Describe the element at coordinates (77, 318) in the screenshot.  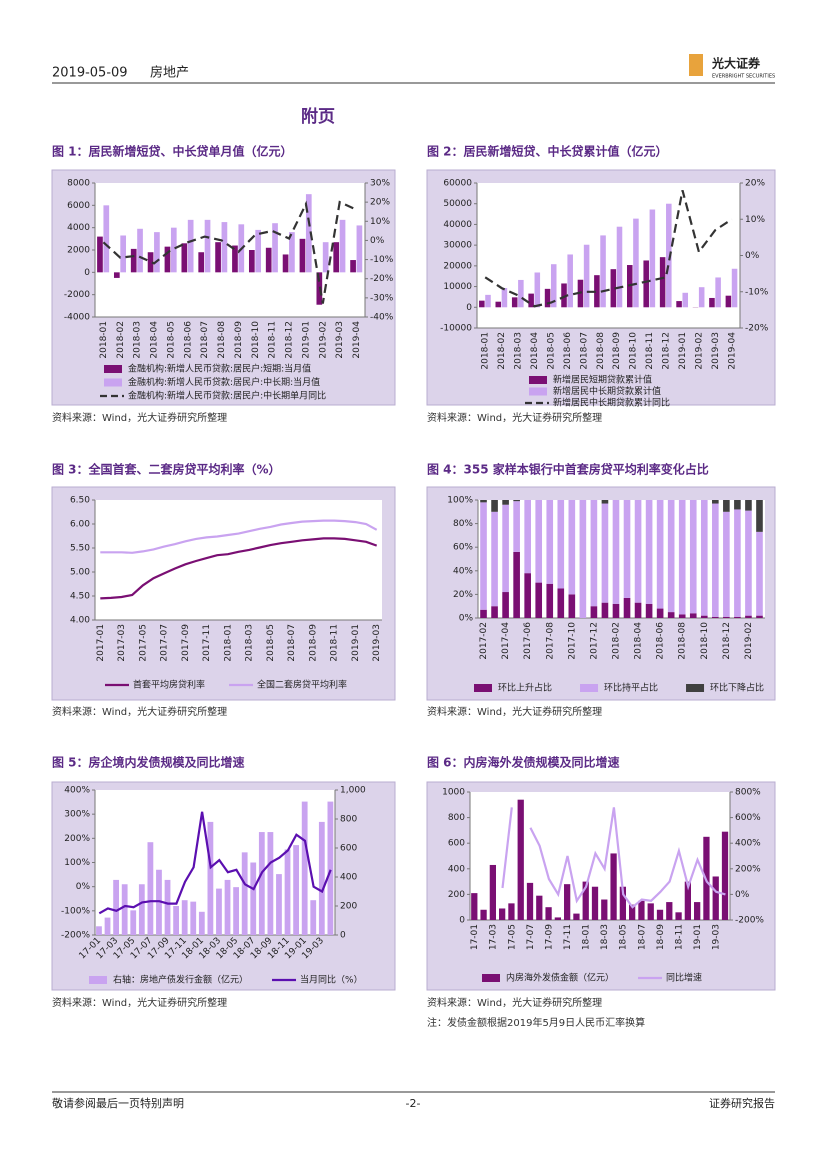
I see `y-tick-label: -4000` at that location.